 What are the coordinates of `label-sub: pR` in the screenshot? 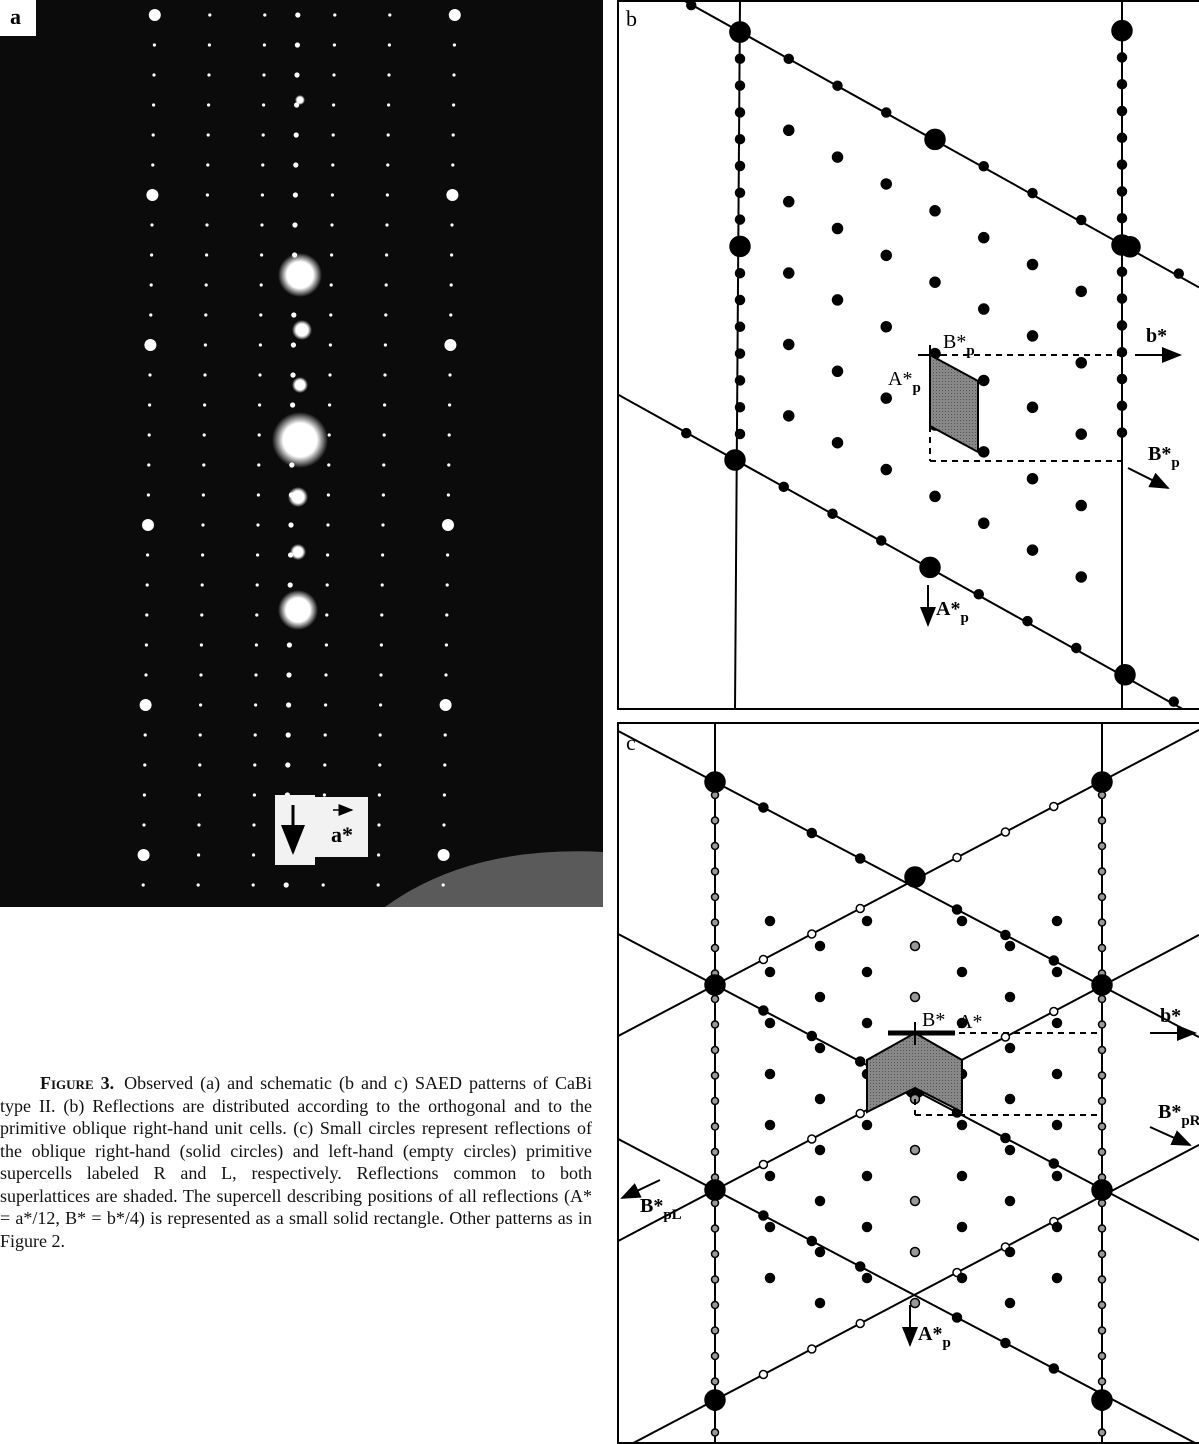 It's located at (1190, 1121).